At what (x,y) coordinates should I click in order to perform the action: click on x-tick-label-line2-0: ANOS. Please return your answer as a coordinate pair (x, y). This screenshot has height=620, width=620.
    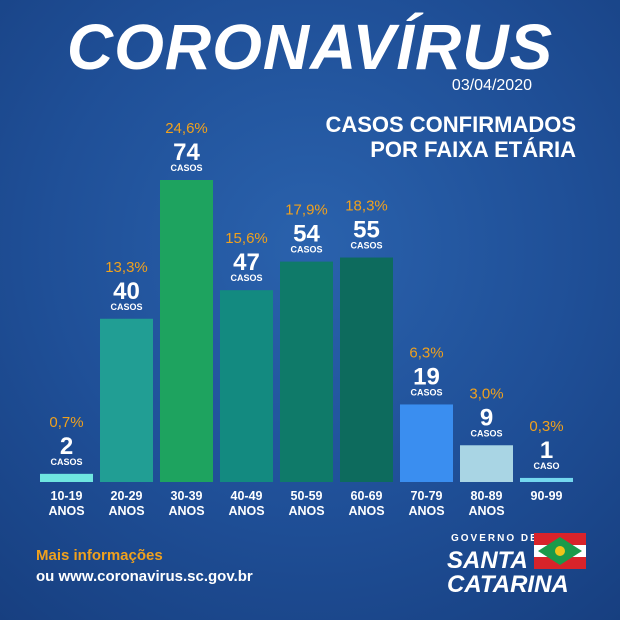
    Looking at the image, I should click on (66, 511).